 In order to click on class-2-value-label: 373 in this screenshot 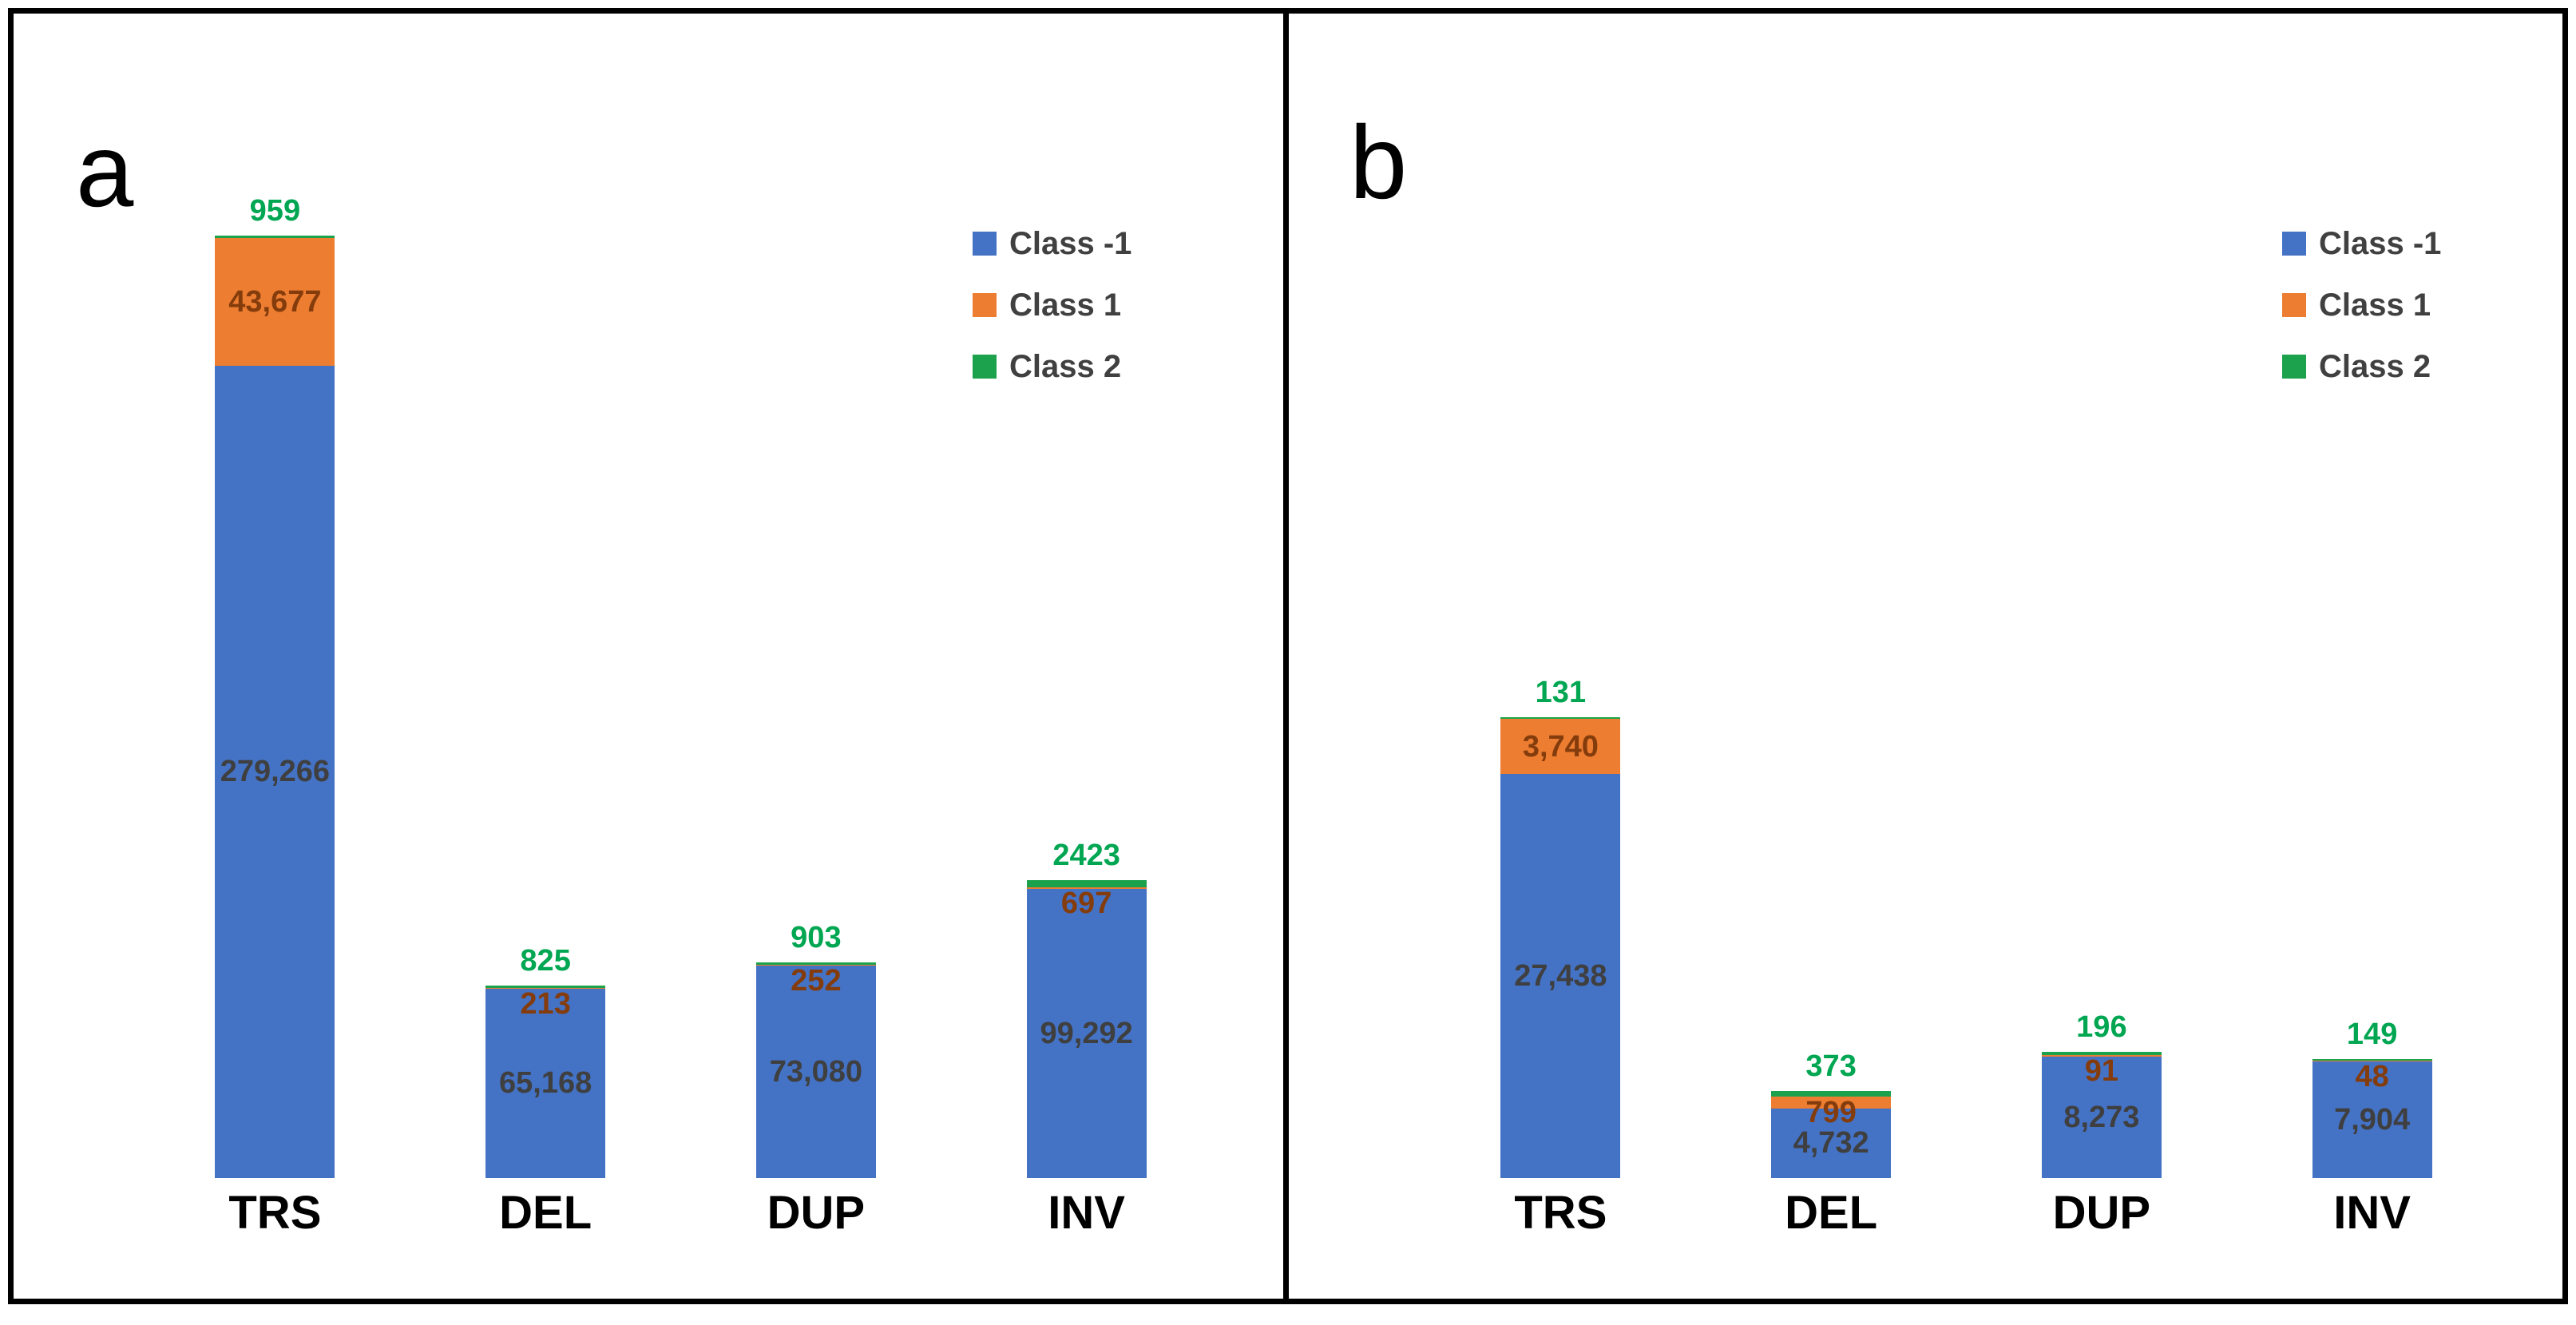, I will do `click(1831, 1066)`.